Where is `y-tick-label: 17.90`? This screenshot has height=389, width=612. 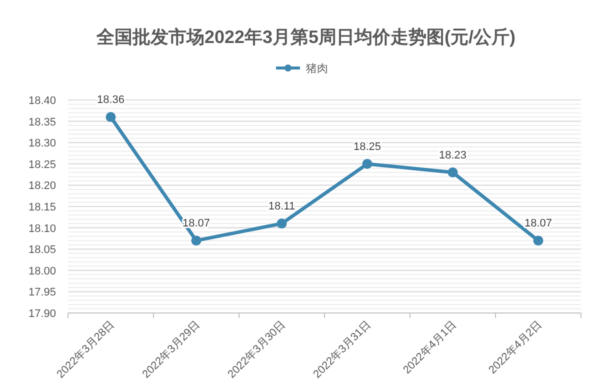 y-tick-label: 17.90 is located at coordinates (42, 314).